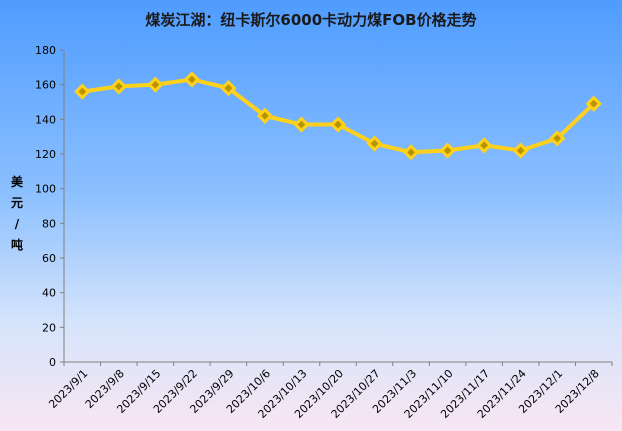 This screenshot has width=622, height=431. Describe the element at coordinates (17, 244) in the screenshot. I see `y-axis-label-char: 吨` at that location.